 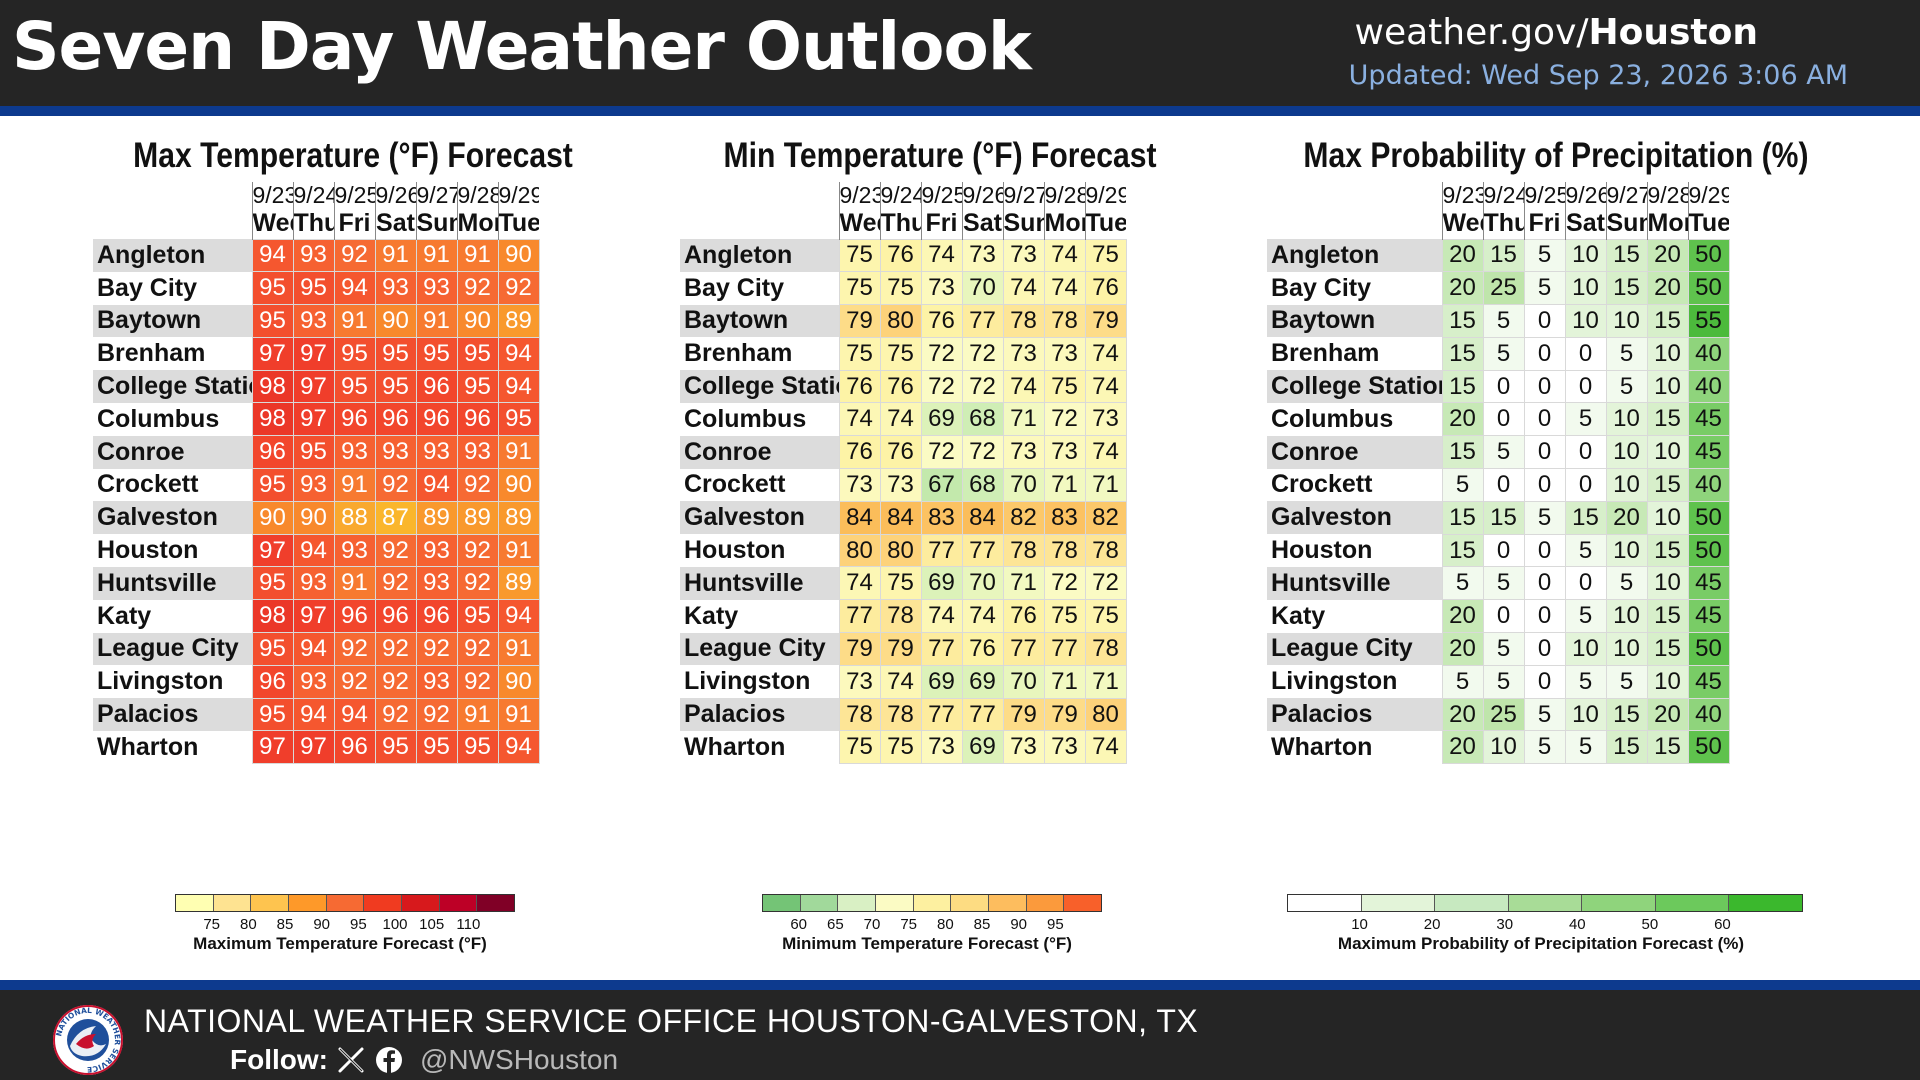 I want to click on min-temp-date-header: 9/23, so click(x=859, y=195).